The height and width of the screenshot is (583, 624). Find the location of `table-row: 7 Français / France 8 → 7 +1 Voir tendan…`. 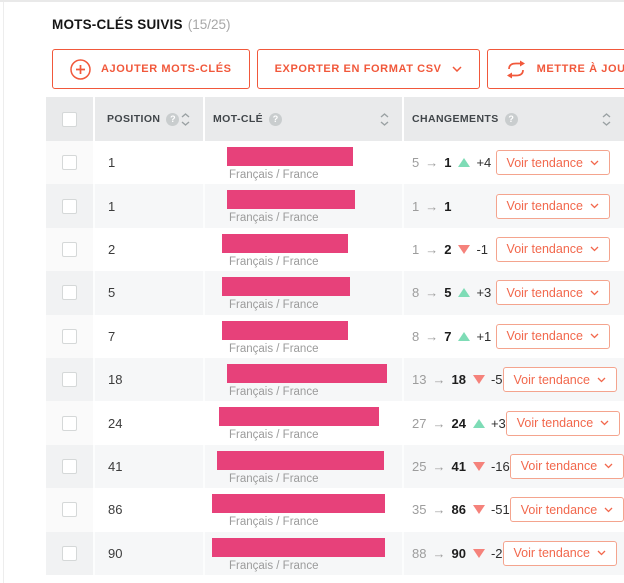

table-row: 7 Français / France 8 → 7 +1 Voir tendan… is located at coordinates (335, 336).